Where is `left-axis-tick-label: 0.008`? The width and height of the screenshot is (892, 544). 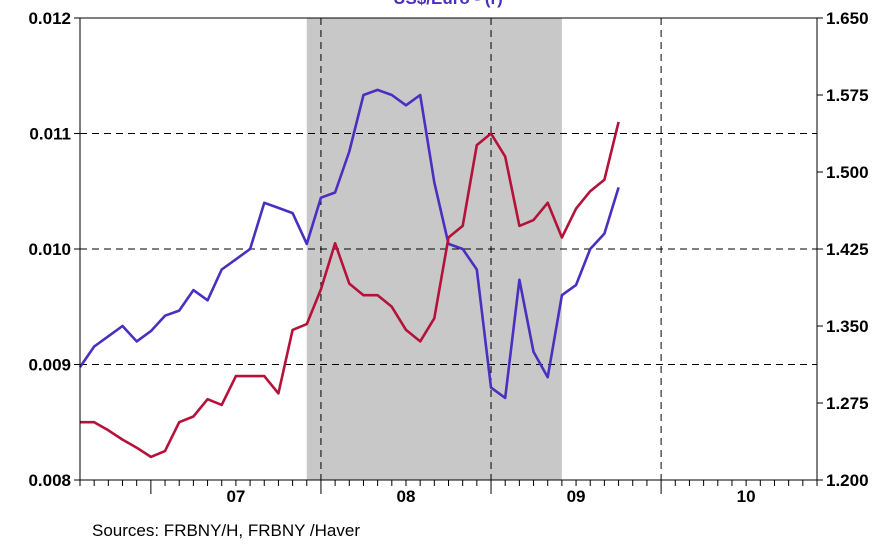
left-axis-tick-label: 0.008 is located at coordinates (49, 480).